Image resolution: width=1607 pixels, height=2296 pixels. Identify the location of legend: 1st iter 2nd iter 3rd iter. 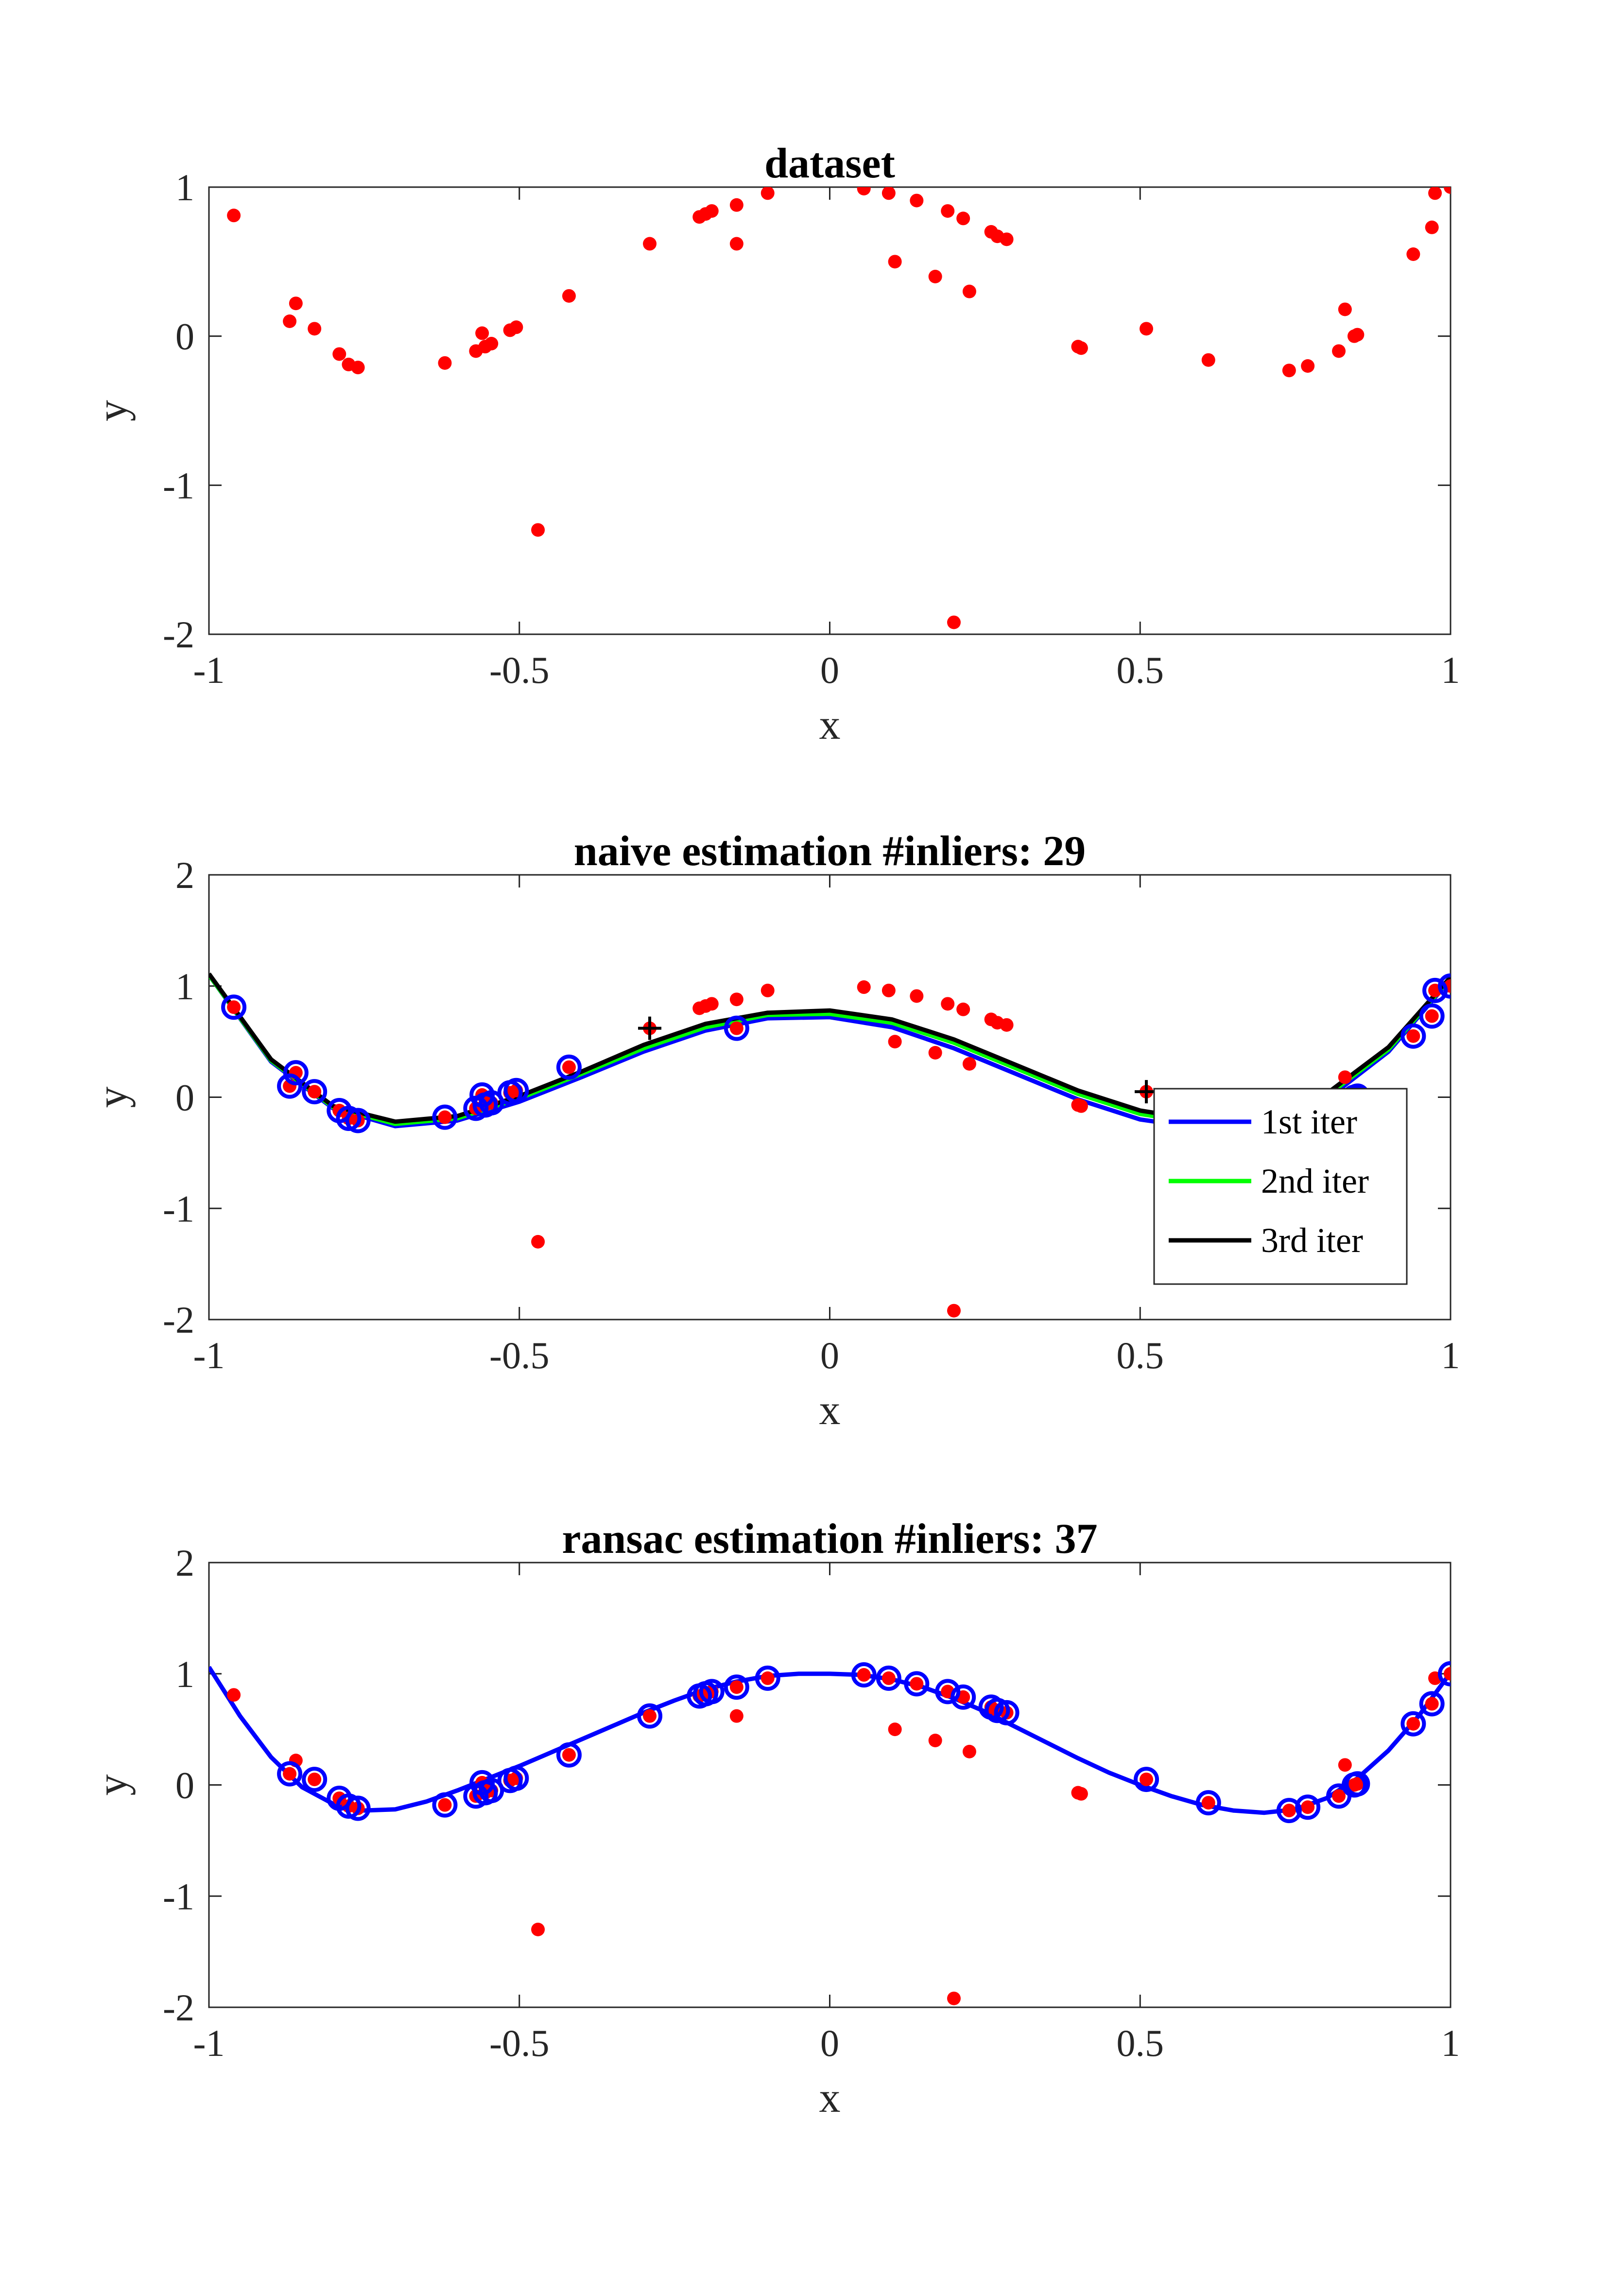
(1280, 1186).